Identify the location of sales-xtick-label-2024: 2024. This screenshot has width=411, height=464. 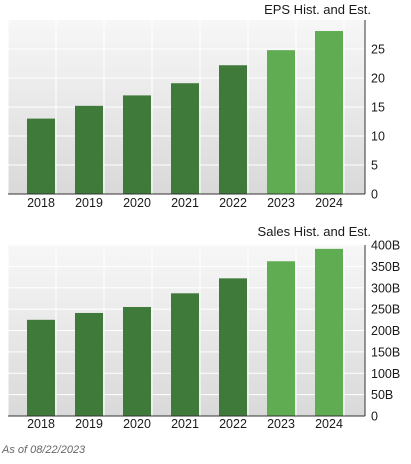
(329, 424).